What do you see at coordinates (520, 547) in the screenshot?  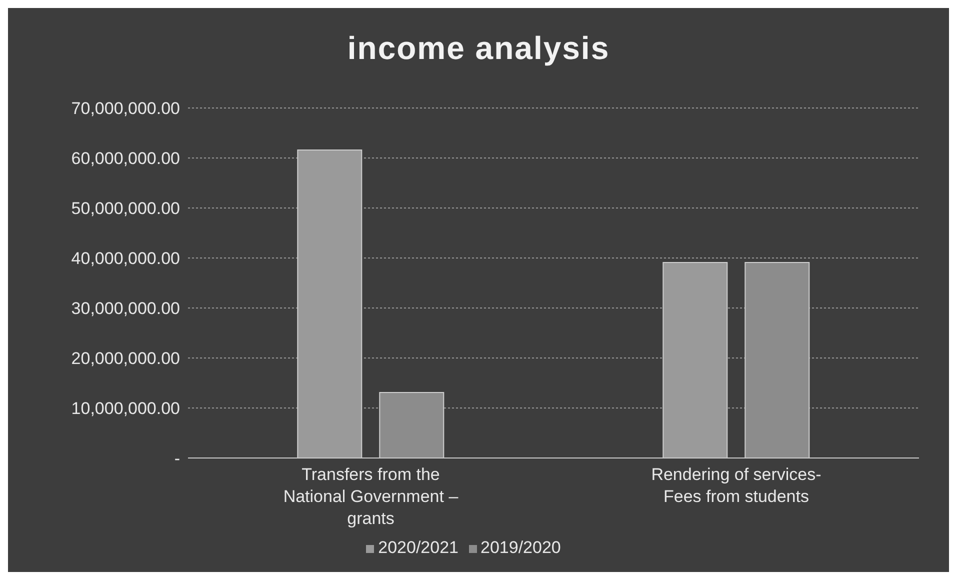 I see `legend-label: 2019/2020` at bounding box center [520, 547].